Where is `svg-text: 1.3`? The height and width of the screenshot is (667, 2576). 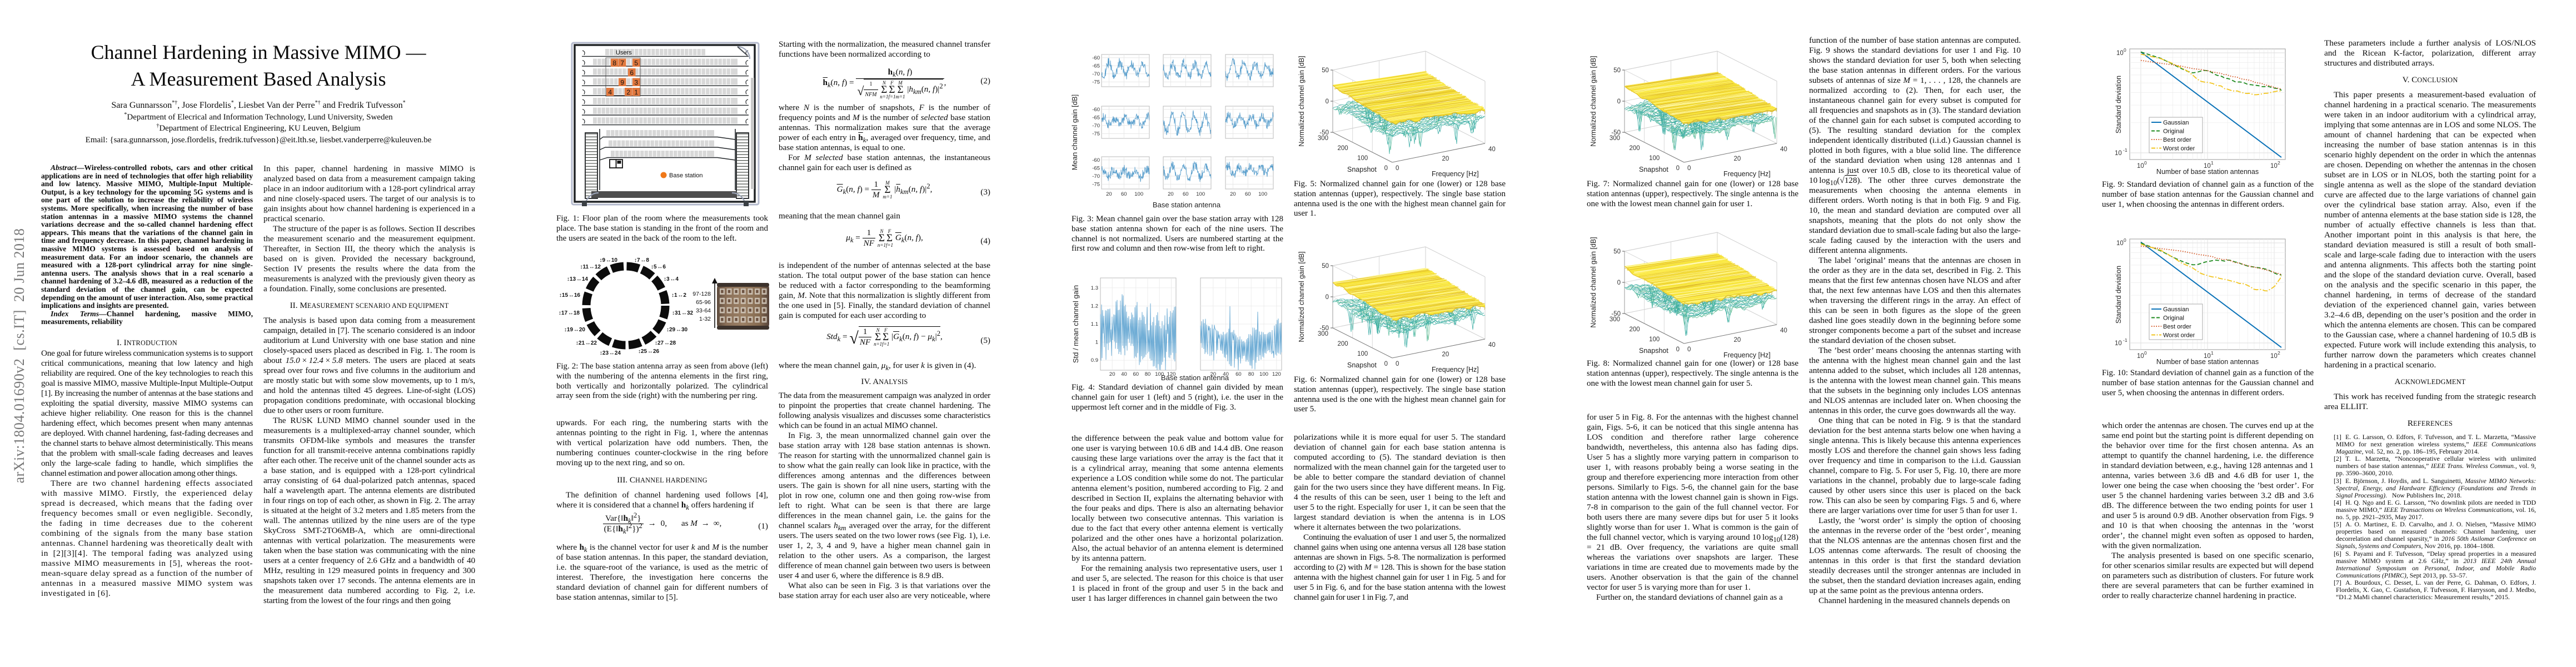
svg-text: 1.3 is located at coordinates (1094, 288).